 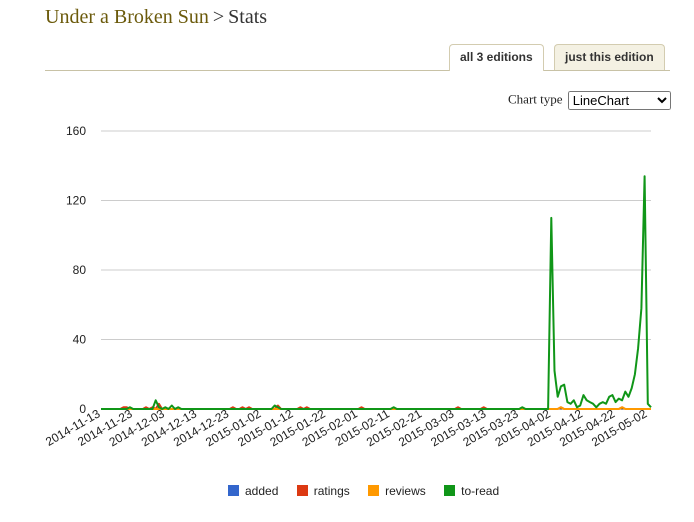 What do you see at coordinates (405, 491) in the screenshot?
I see `legend-label-reviews: reviews` at bounding box center [405, 491].